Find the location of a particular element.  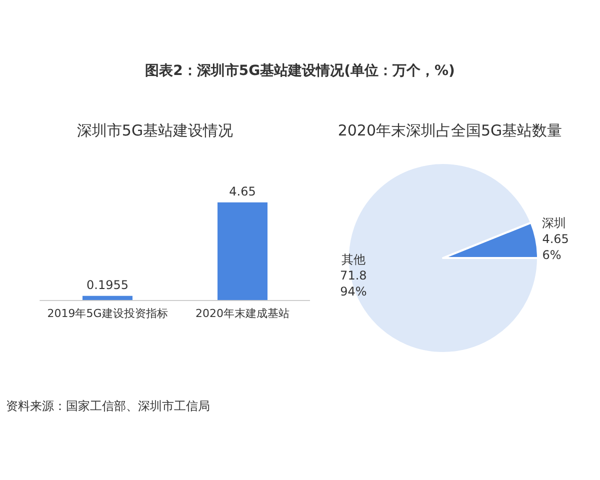

chart-title: 图表2：深圳市5G基站建设情况(单位：万个，%) is located at coordinates (300, 71).